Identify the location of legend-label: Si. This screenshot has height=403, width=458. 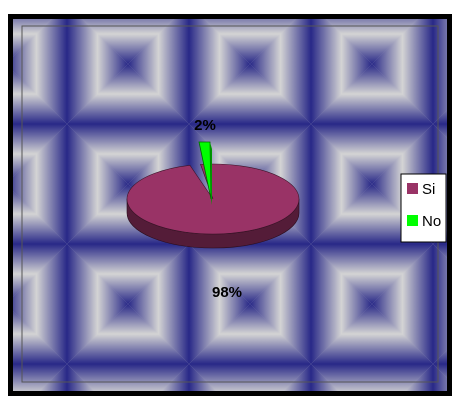
(428, 189).